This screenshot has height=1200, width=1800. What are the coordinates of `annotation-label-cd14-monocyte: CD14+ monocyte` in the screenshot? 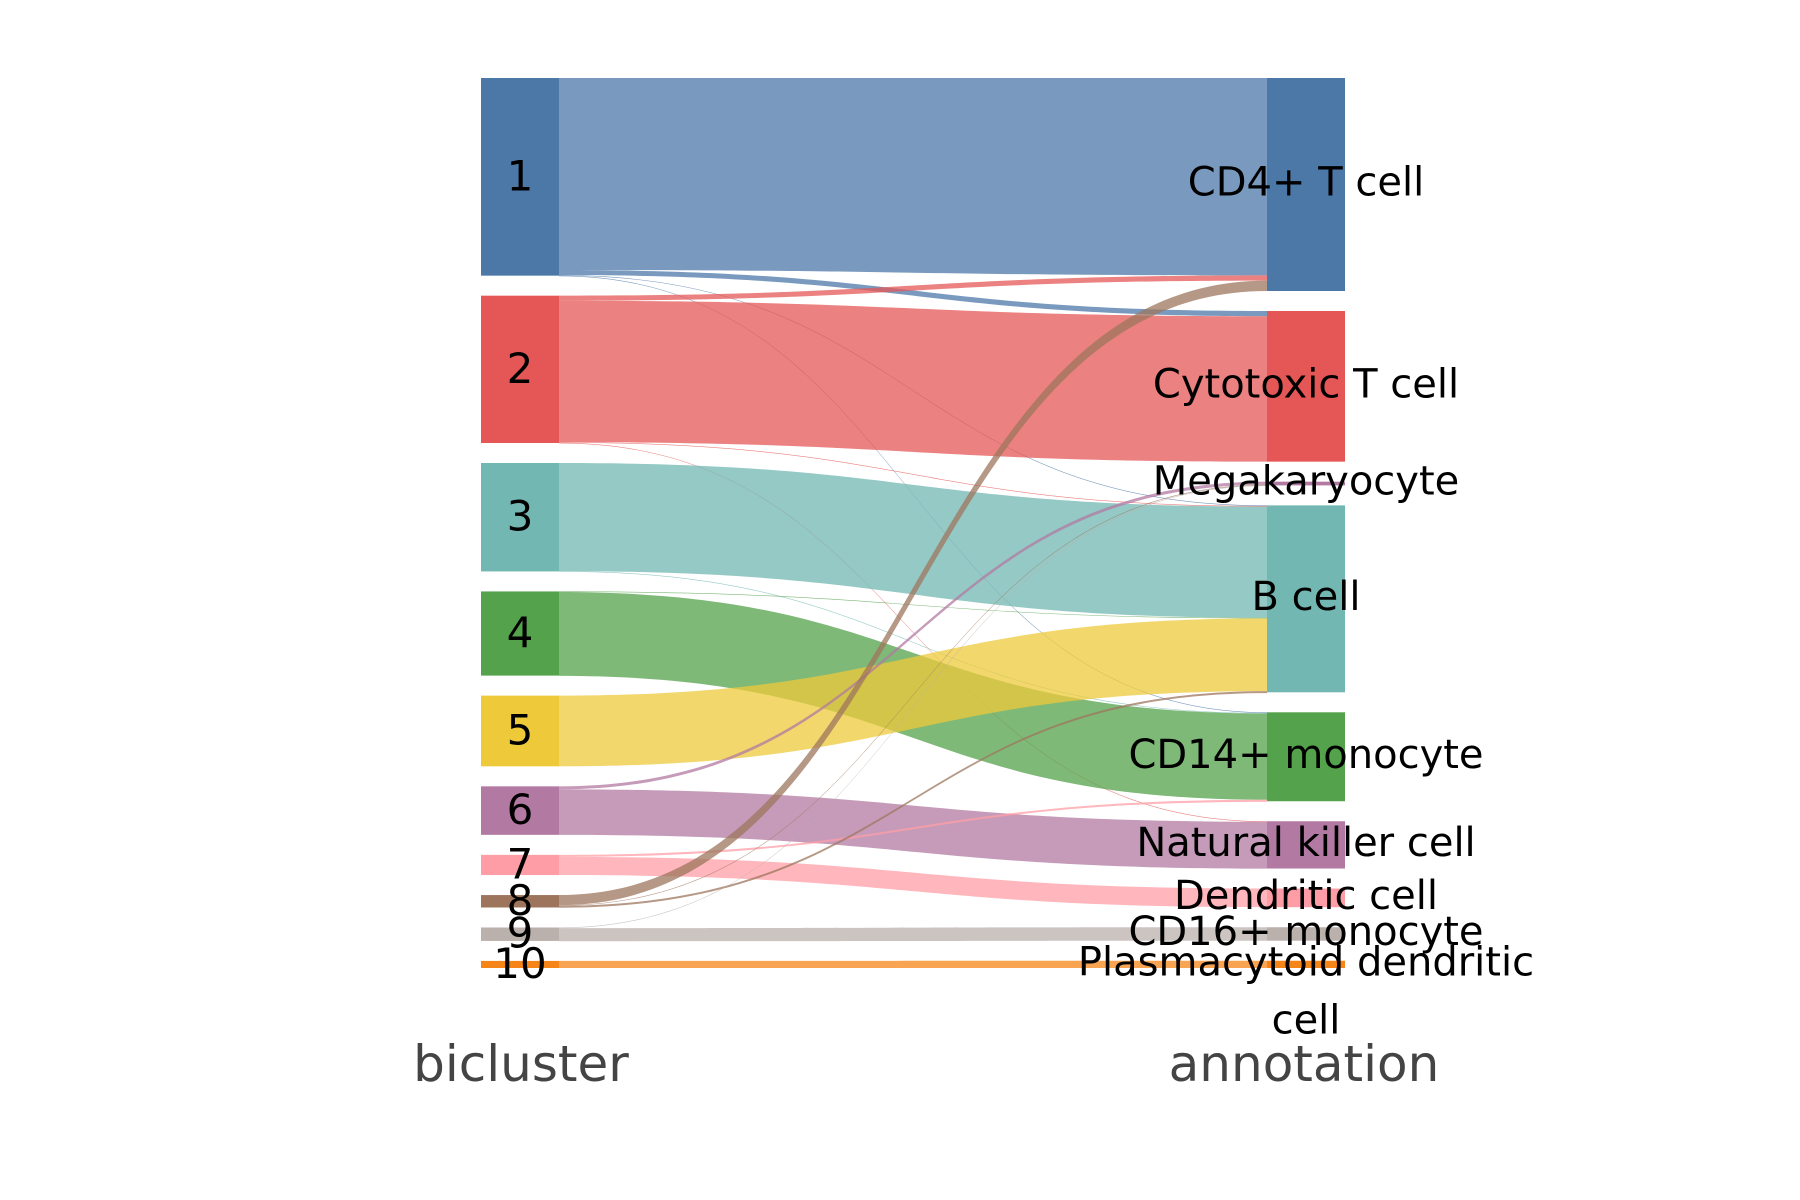 It's located at (1305, 755).